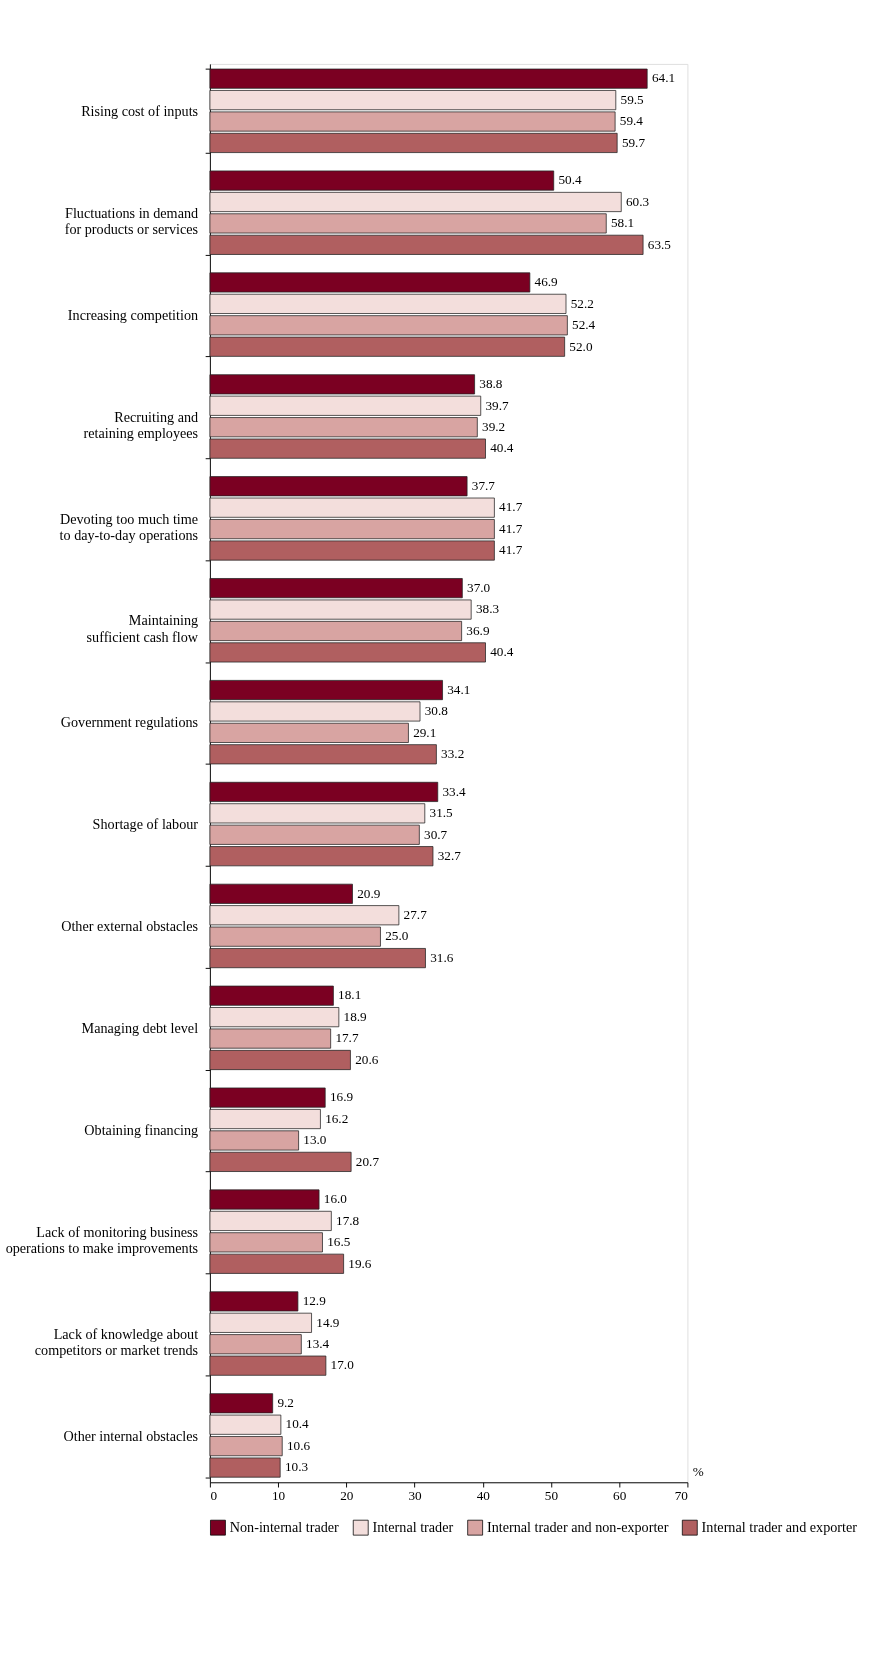 The width and height of the screenshot is (886, 1678). I want to click on y-tick-label: Other internal obstacles, so click(131, 1435).